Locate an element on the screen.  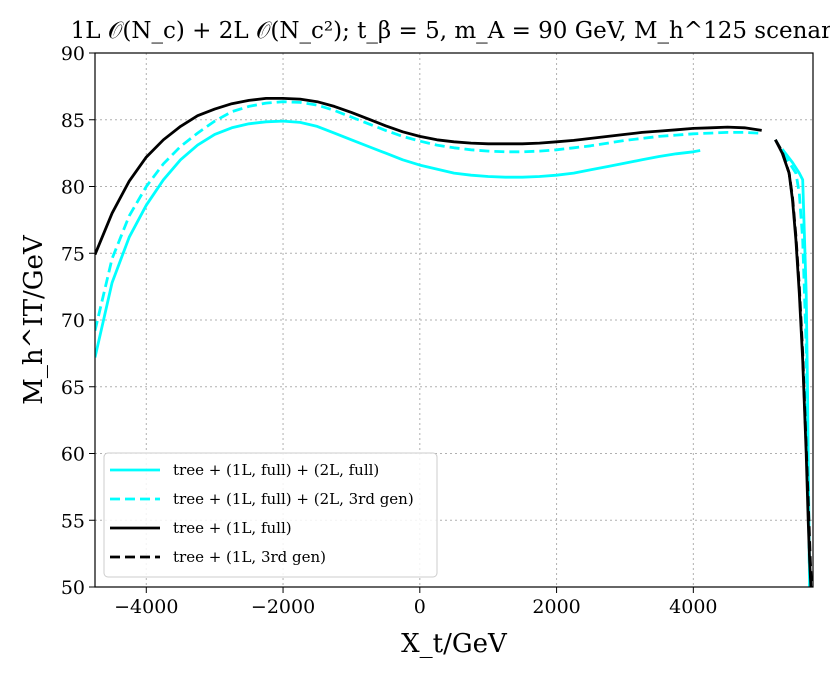
y-tick-label: 75 is located at coordinates (73, 254).